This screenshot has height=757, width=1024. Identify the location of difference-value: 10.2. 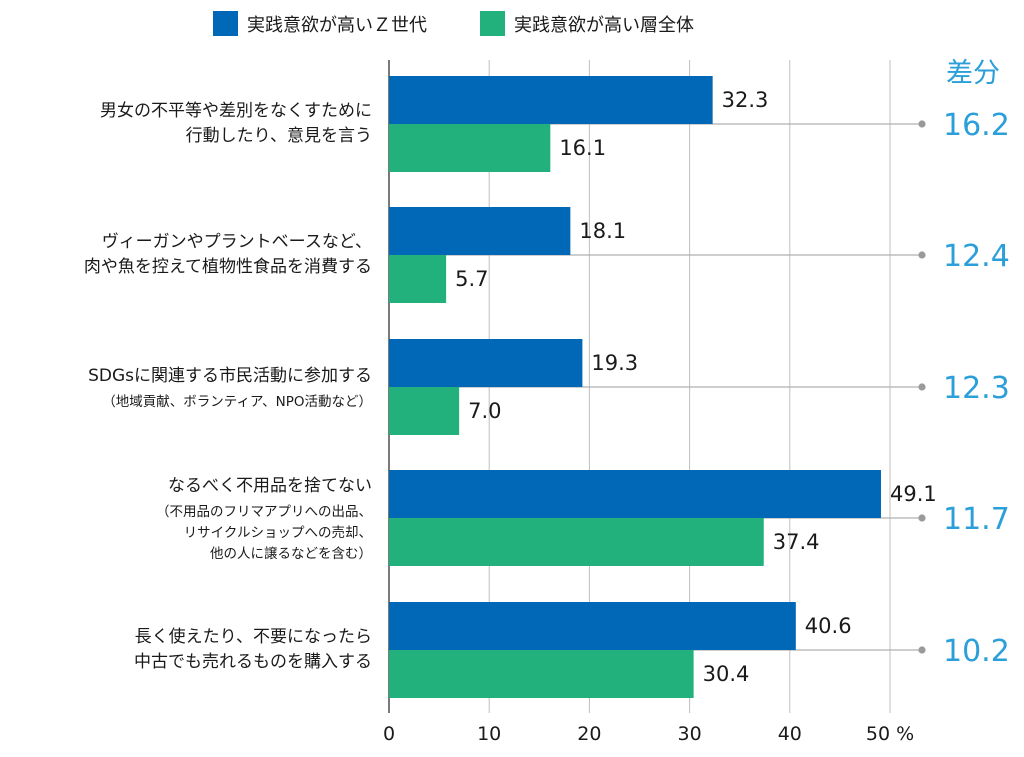
(976, 651).